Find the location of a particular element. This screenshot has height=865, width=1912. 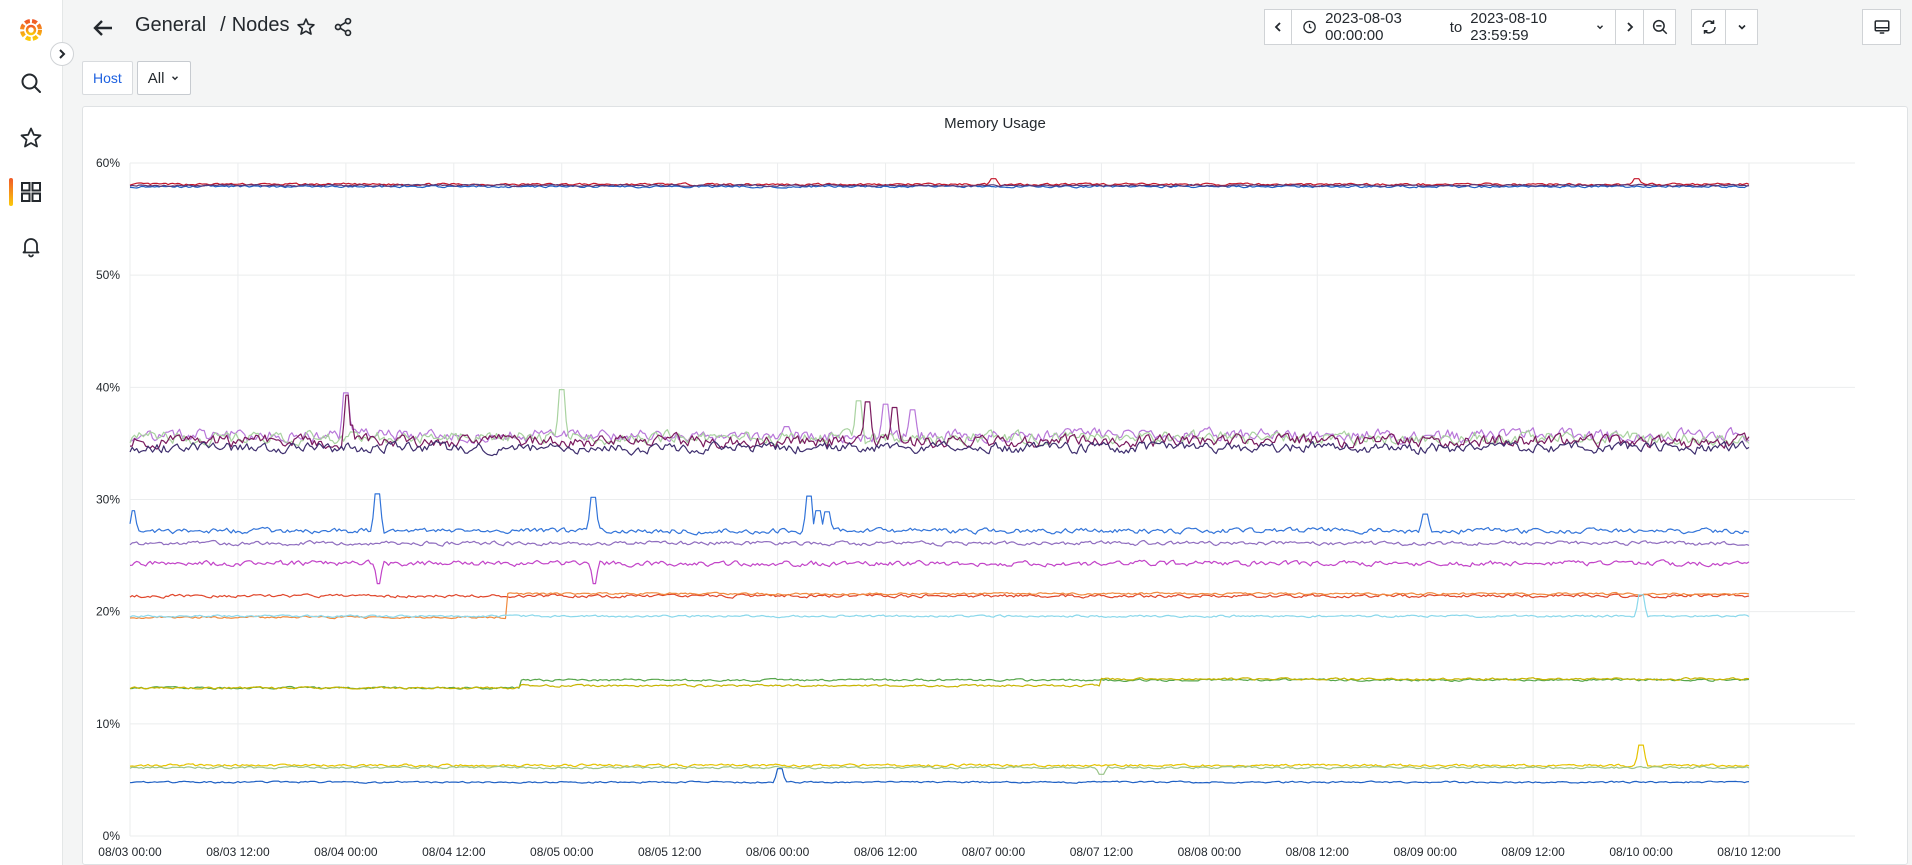

zoom-out-button is located at coordinates (1659, 27).